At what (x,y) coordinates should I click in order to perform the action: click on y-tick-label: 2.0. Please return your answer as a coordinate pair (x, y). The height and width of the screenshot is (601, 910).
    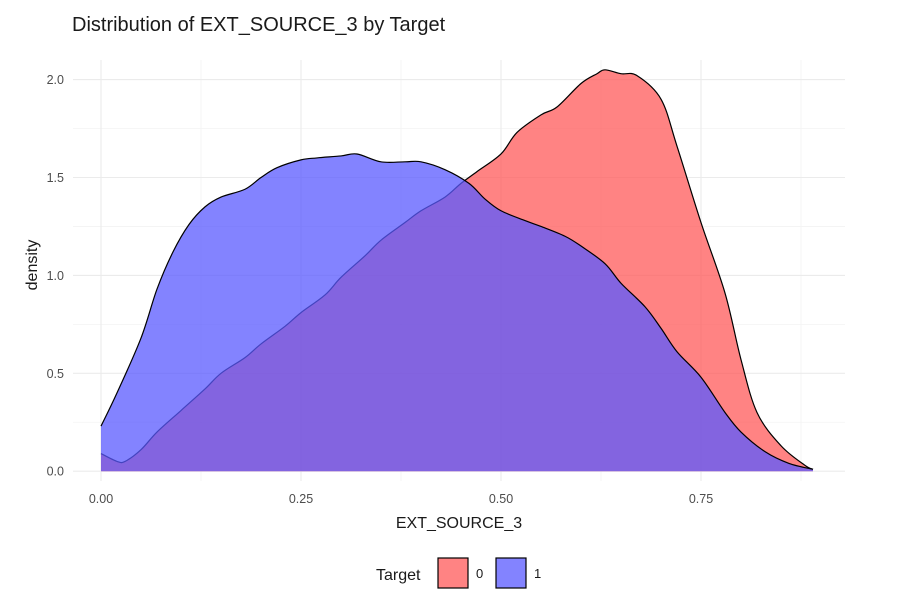
    Looking at the image, I should click on (55, 80).